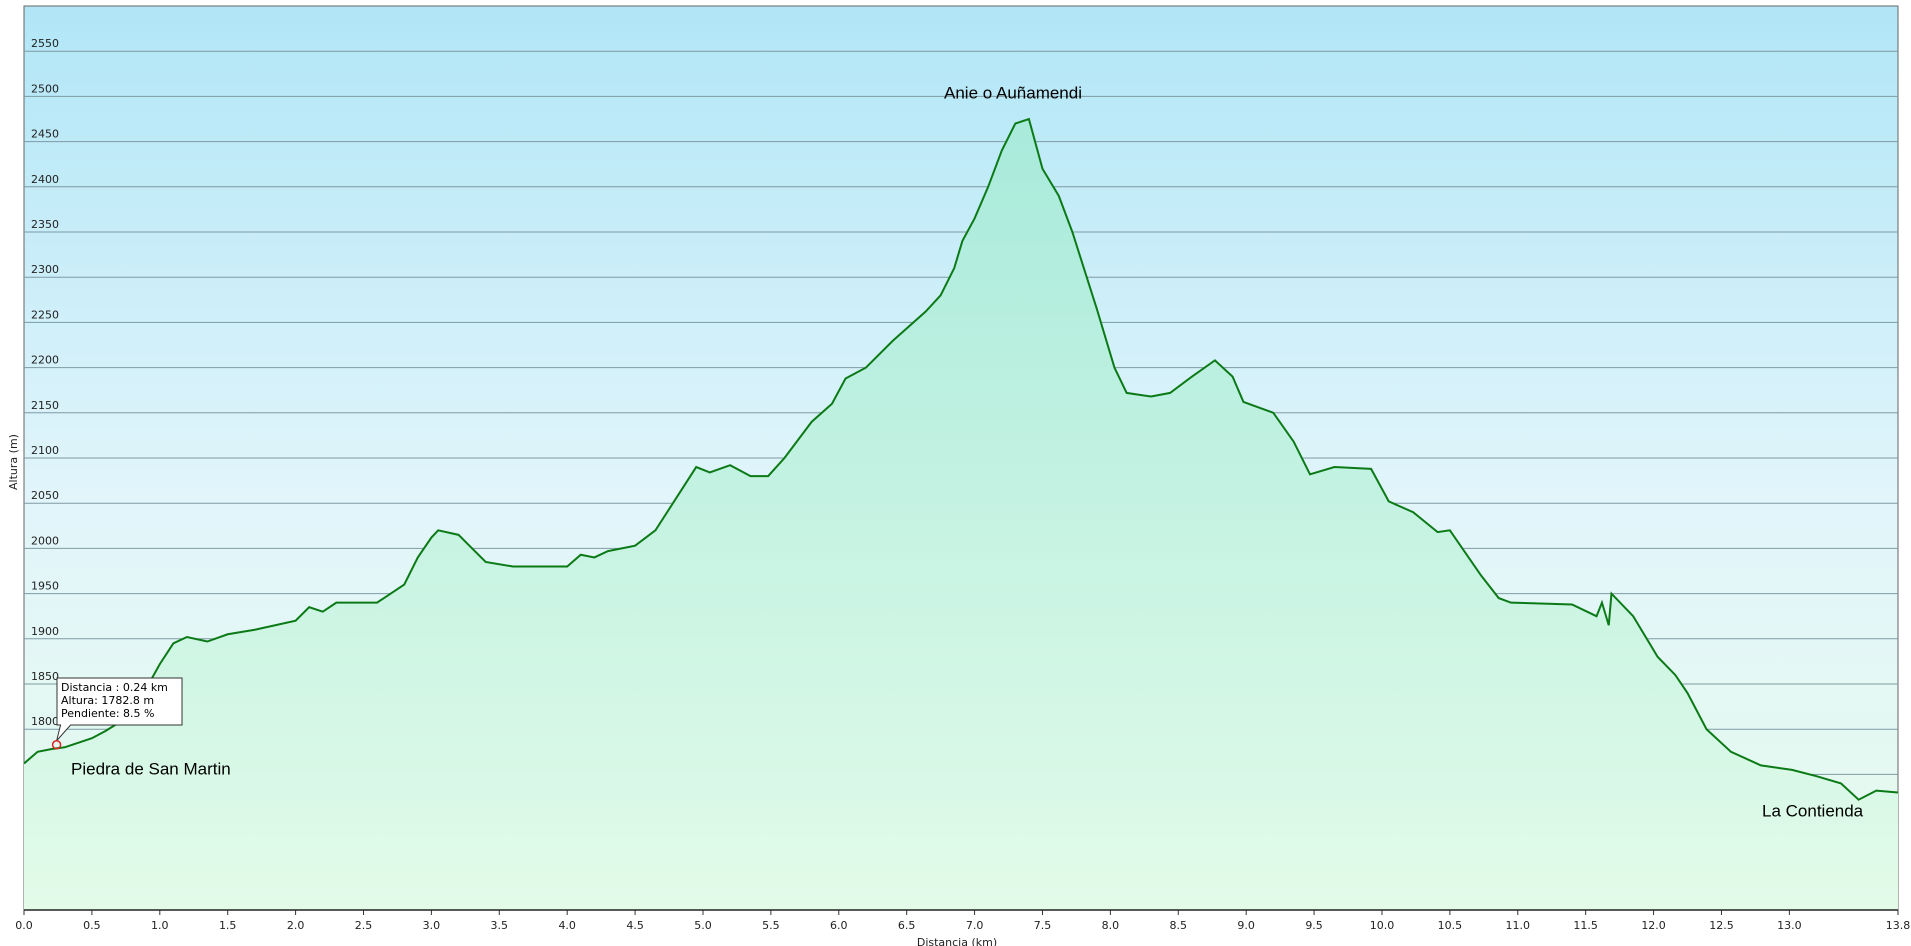  What do you see at coordinates (45, 450) in the screenshot?
I see `y-tick-label: 2100` at bounding box center [45, 450].